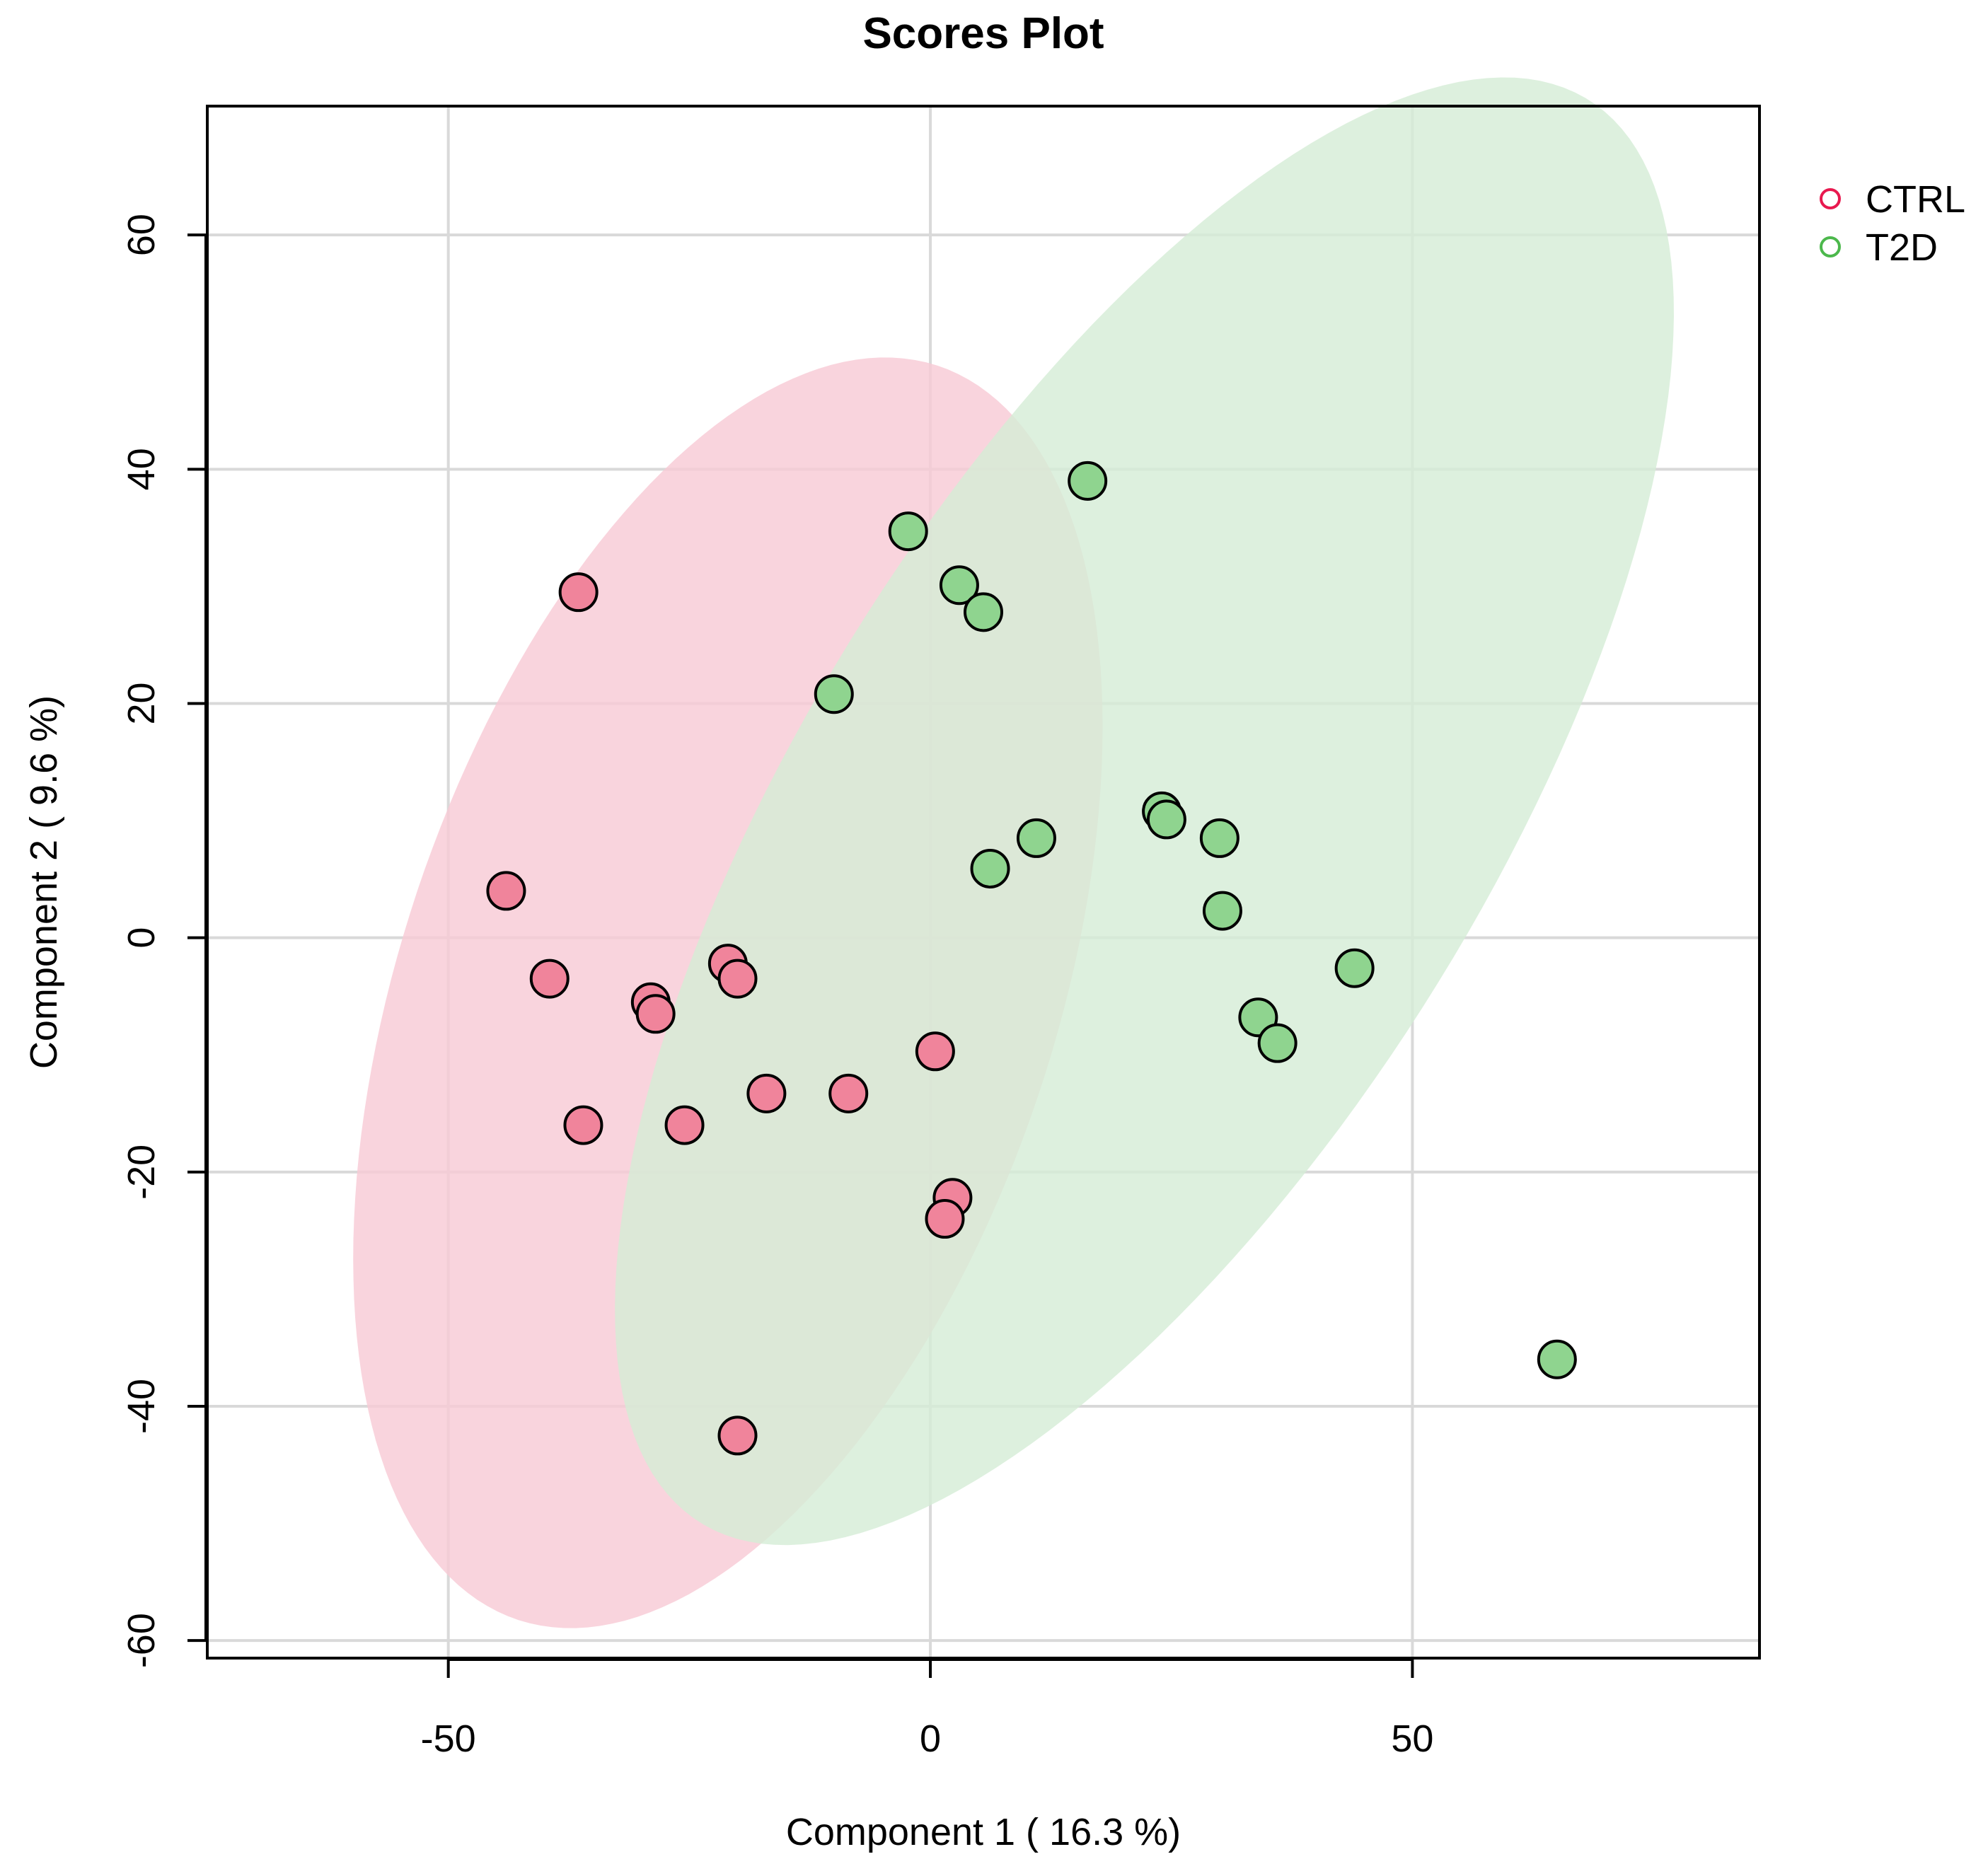 The height and width of the screenshot is (1859, 1988). I want to click on chart-title: Scores Plot, so click(983, 33).